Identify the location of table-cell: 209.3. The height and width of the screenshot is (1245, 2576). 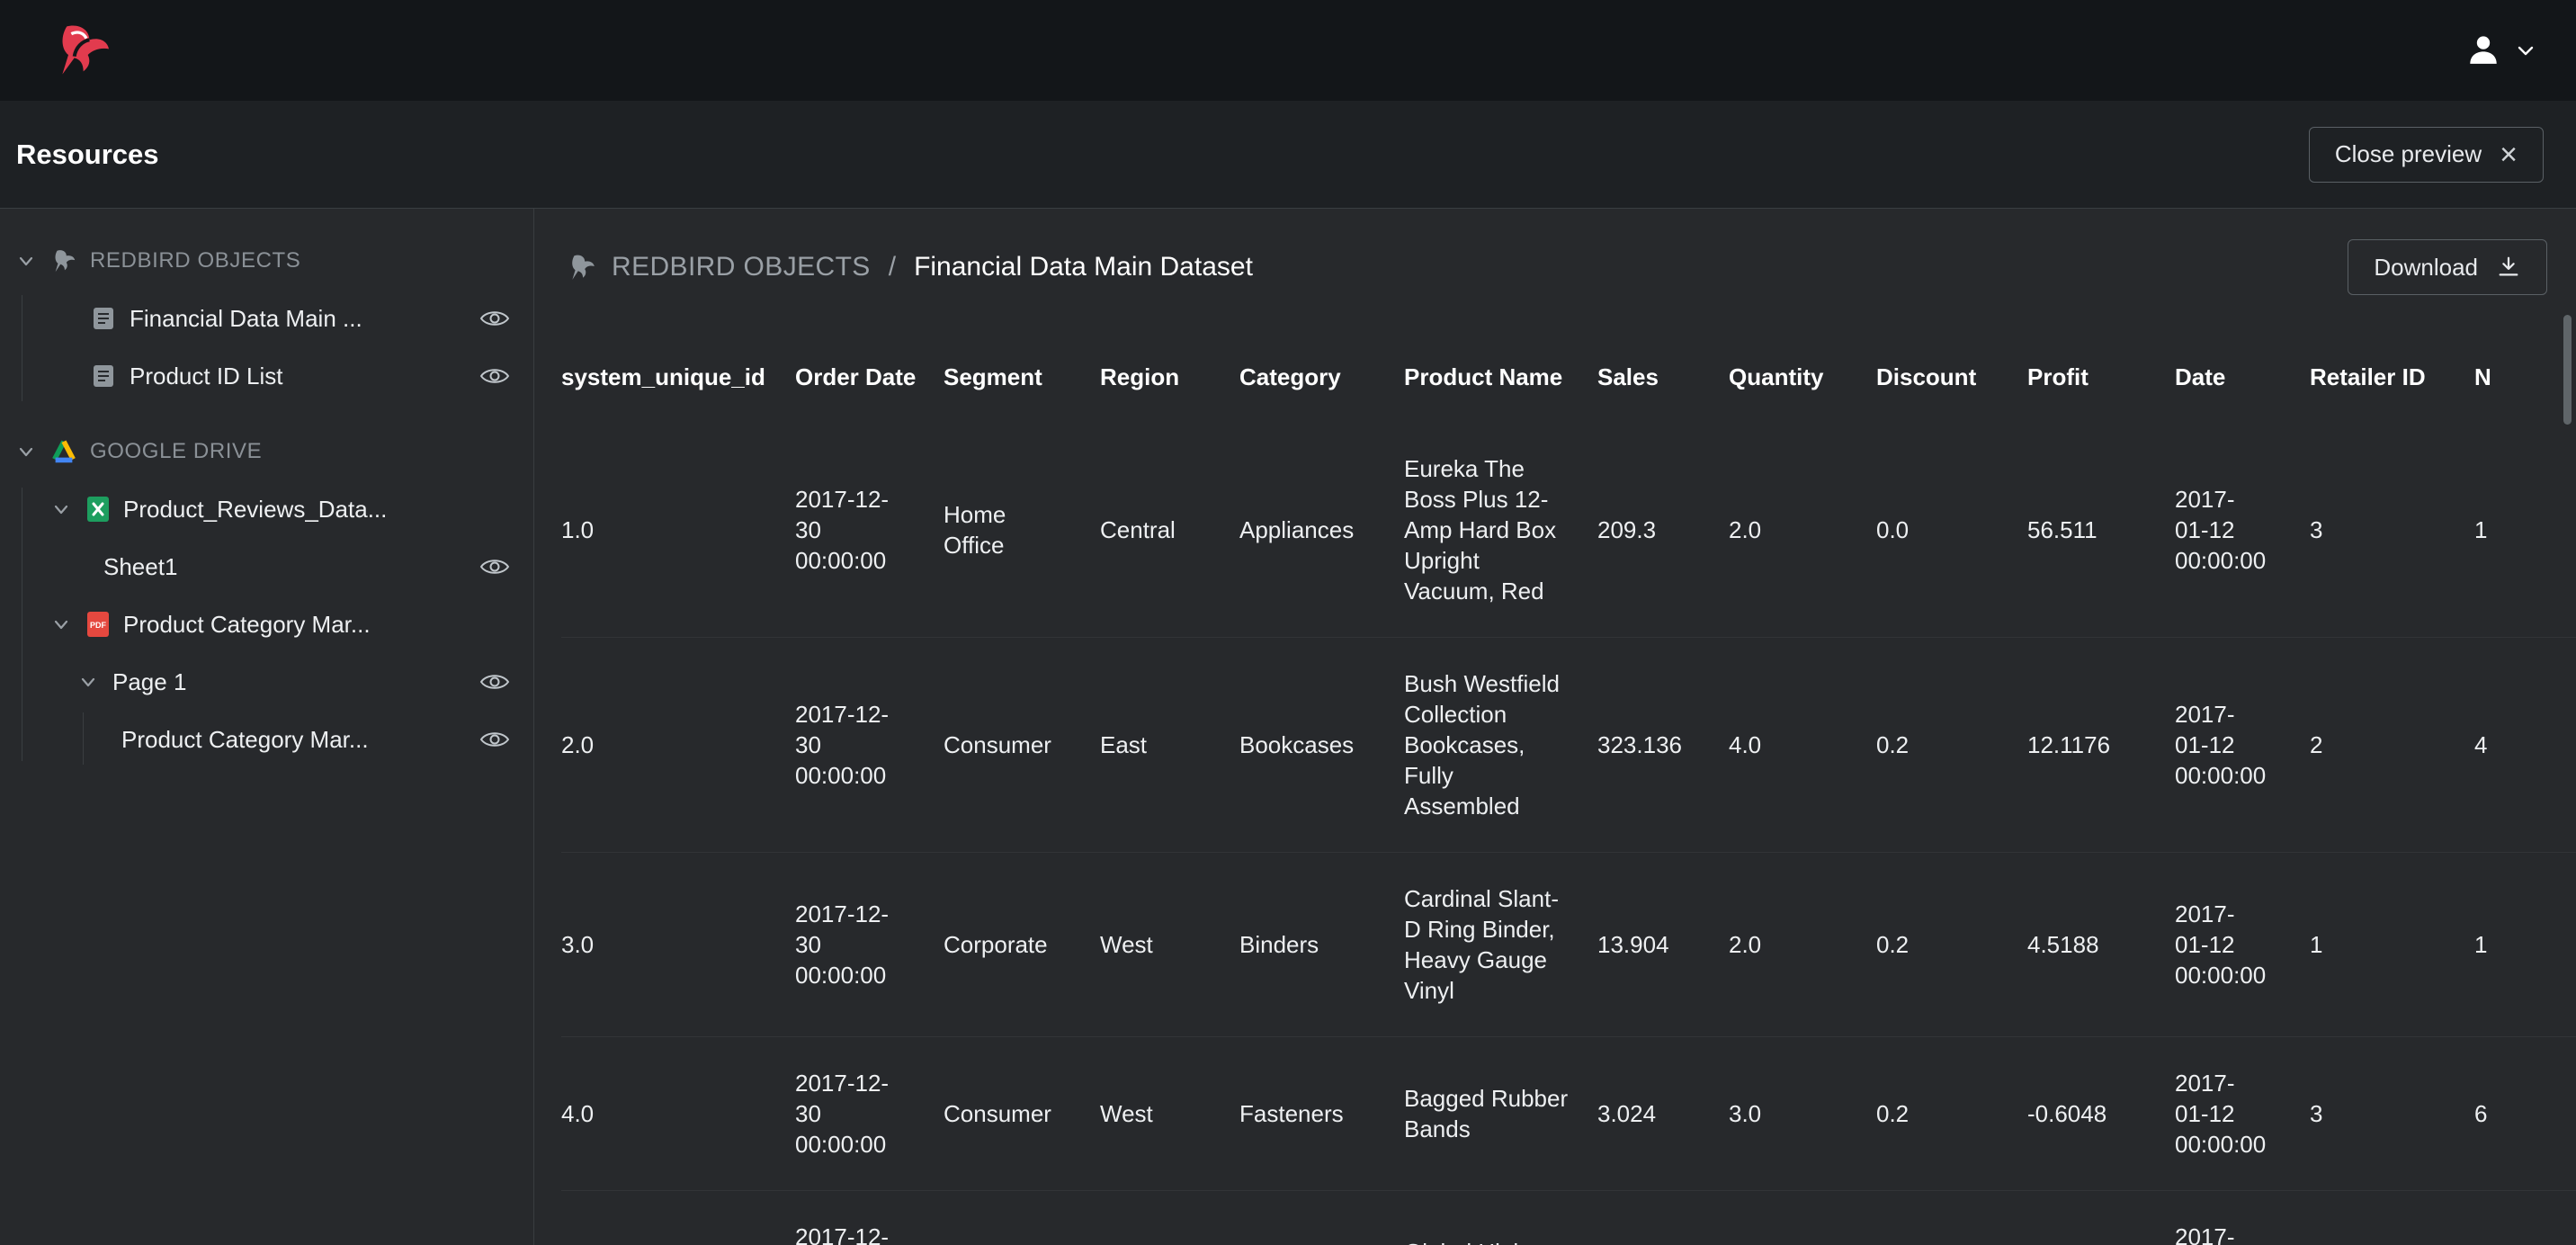
(1627, 529).